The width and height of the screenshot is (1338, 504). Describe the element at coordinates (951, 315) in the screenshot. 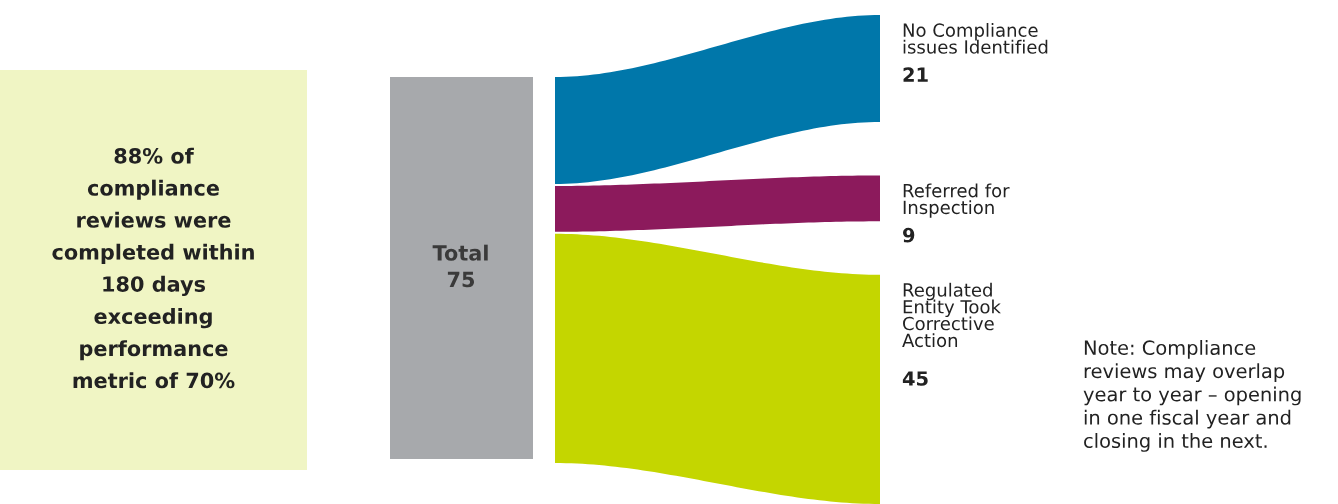

I see `category-label: Regulated Entity Took Corrective Action` at that location.